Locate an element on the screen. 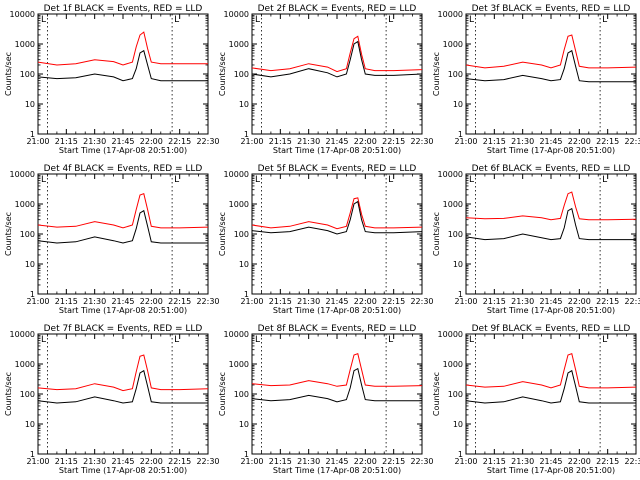  panel-title: Det 8f BLACK = Events, RED = LLD is located at coordinates (337, 329).